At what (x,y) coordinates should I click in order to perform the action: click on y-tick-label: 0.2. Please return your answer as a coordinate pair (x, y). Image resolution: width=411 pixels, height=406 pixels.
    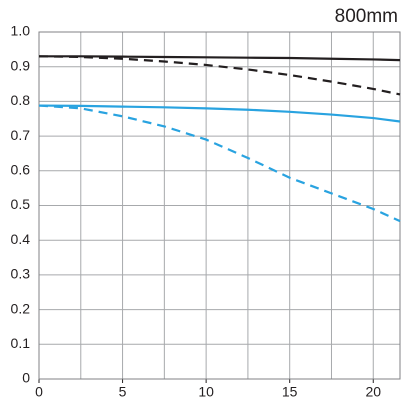
    Looking at the image, I should click on (21, 308).